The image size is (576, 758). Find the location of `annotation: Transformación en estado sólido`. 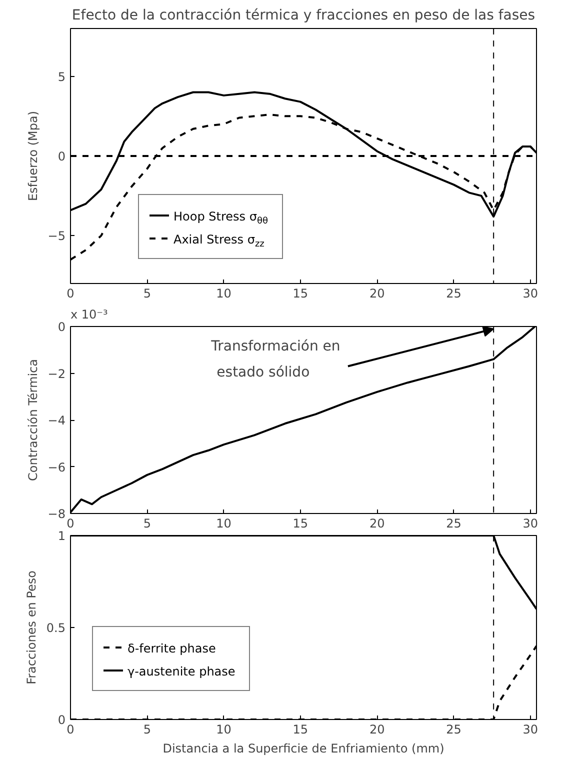

annotation: Transformación en estado sólido is located at coordinates (275, 359).